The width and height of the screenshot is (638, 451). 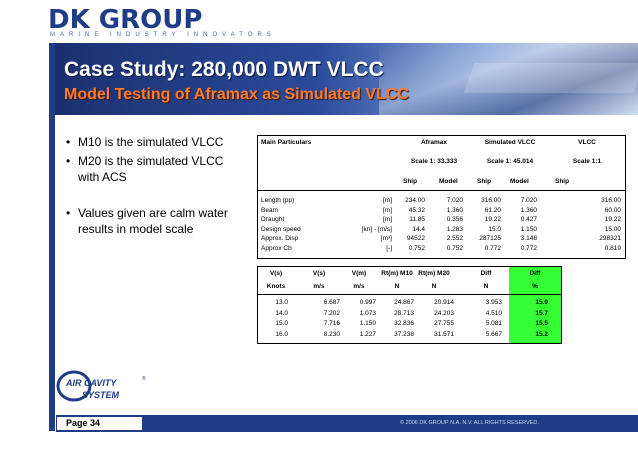 I want to click on particular-value: 0.819, so click(x=612, y=248).